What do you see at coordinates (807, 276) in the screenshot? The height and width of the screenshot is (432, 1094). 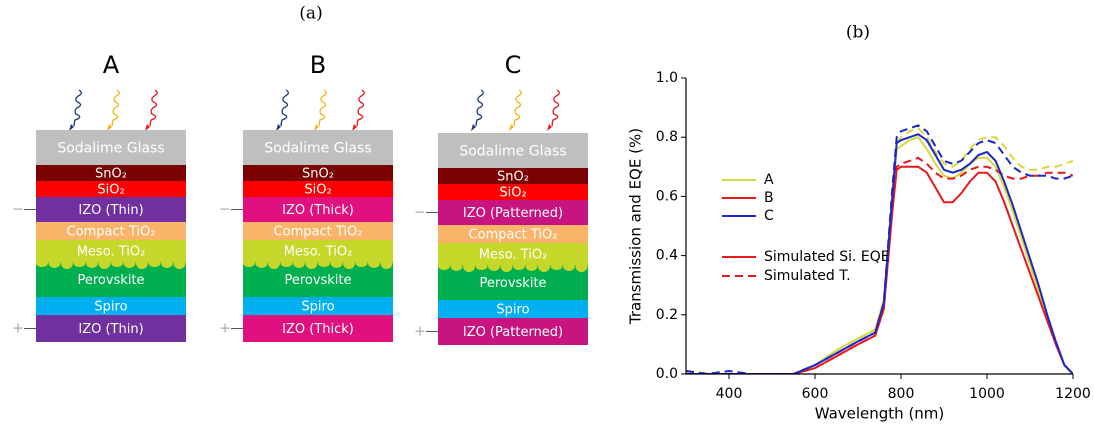 I see `legend-label: Simulated T.` at bounding box center [807, 276].